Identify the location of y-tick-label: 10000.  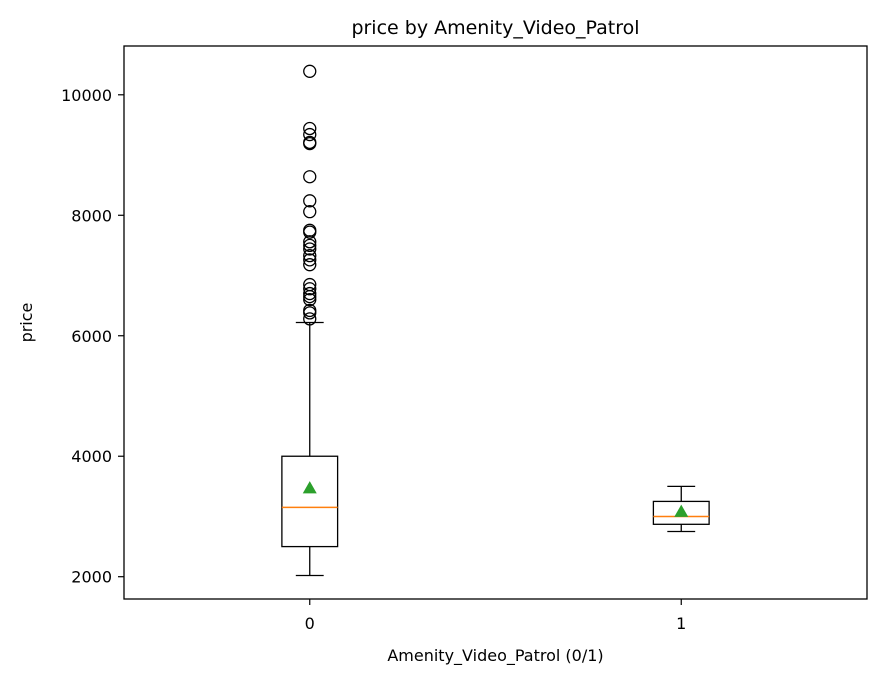
(86, 95).